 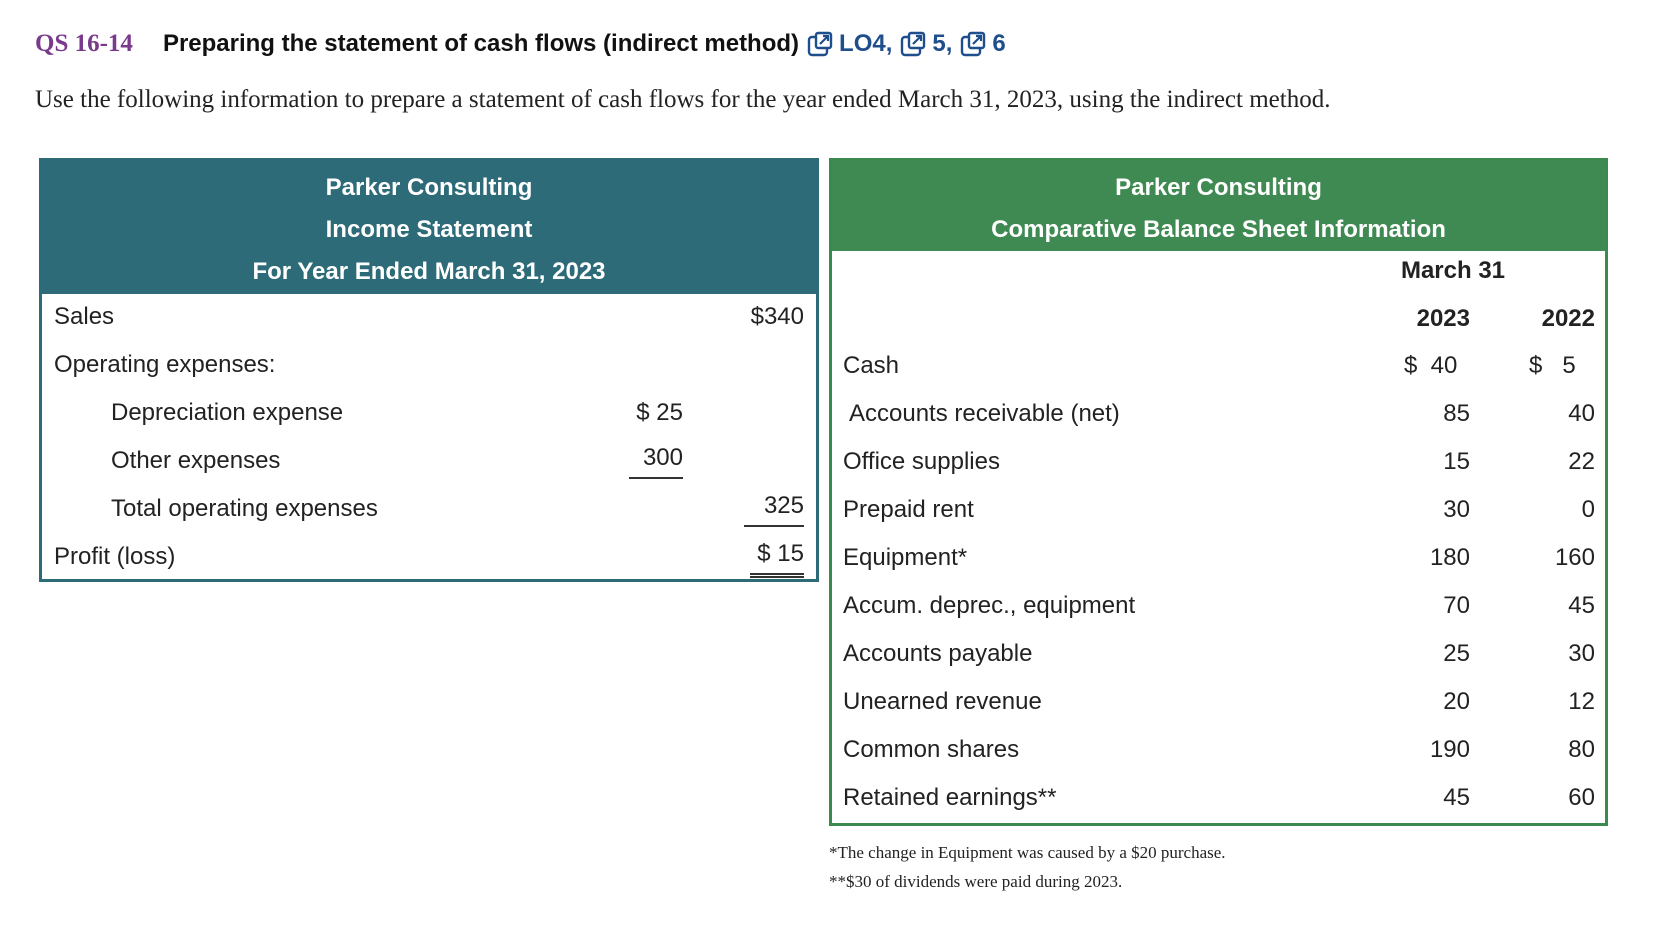 What do you see at coordinates (989, 605) in the screenshot?
I see `row-label: Accum. deprec., equipment` at bounding box center [989, 605].